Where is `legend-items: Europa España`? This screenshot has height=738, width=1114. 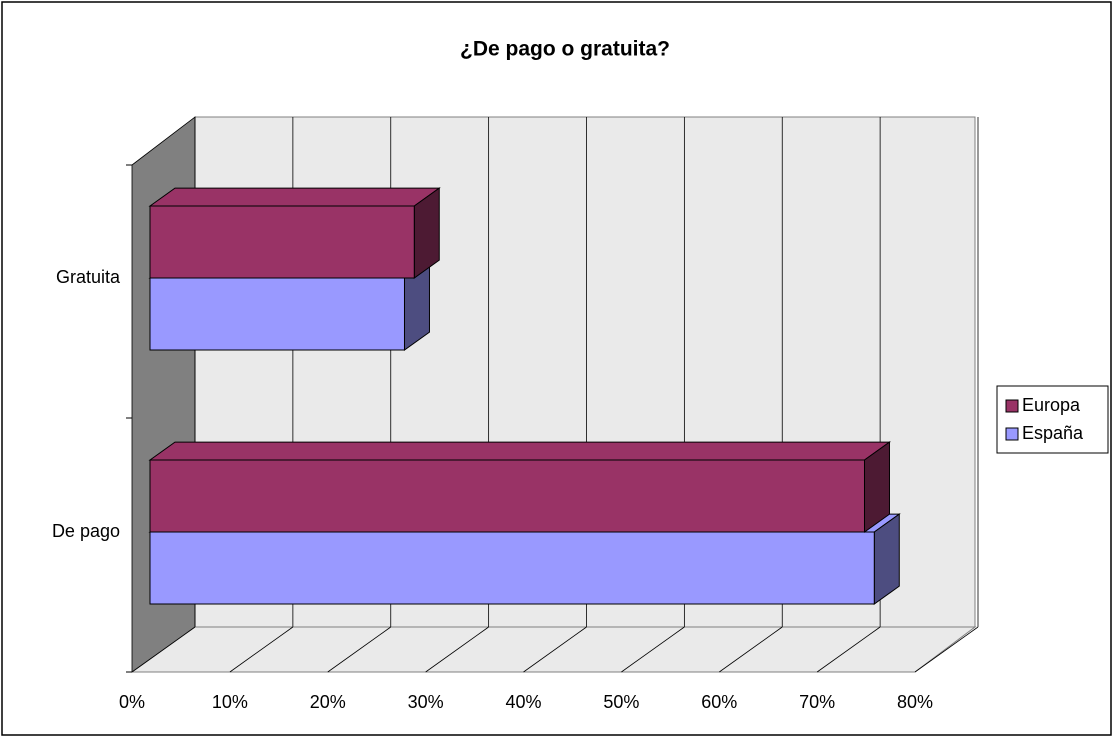
legend-items: Europa España is located at coordinates (1044, 419).